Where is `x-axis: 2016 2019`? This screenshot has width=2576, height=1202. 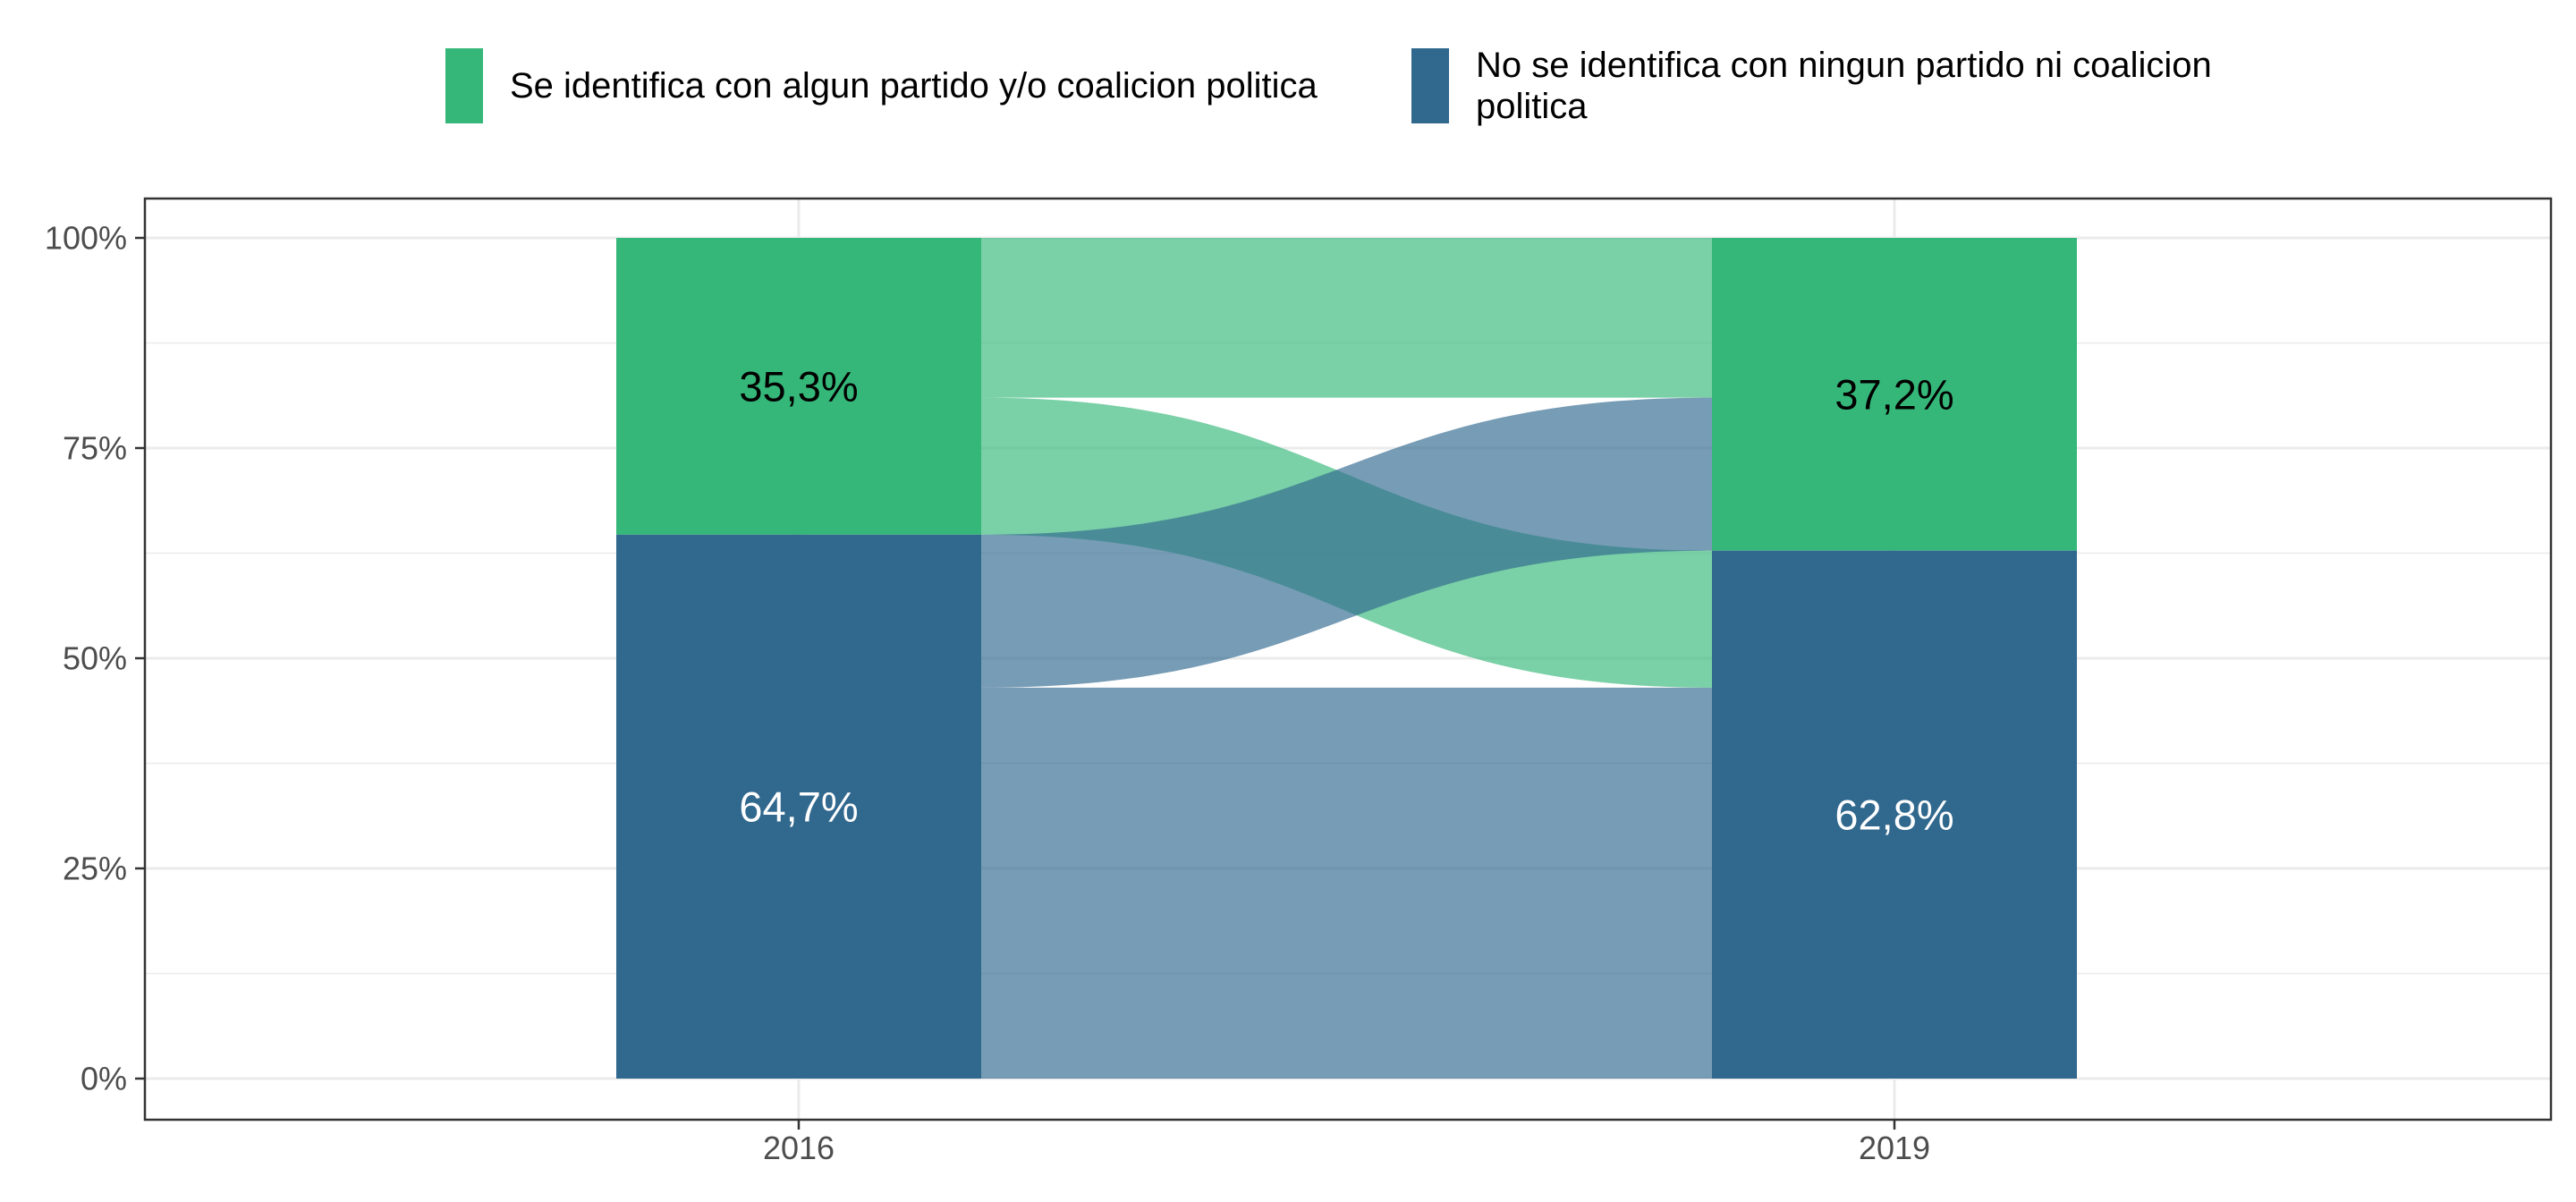 x-axis: 2016 2019 is located at coordinates (1346, 1143).